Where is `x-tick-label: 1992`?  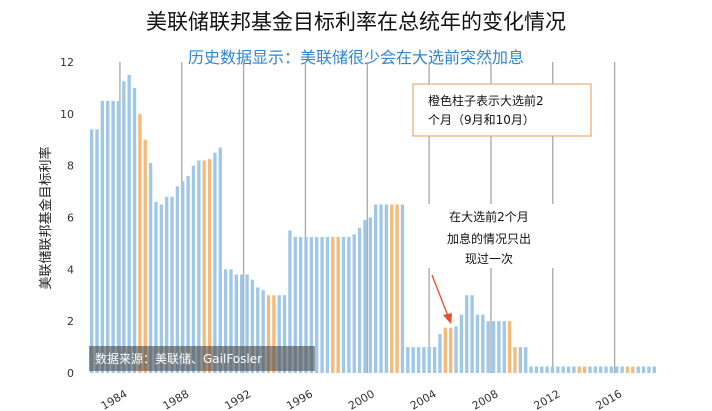 x-tick-label: 1992 is located at coordinates (237, 399).